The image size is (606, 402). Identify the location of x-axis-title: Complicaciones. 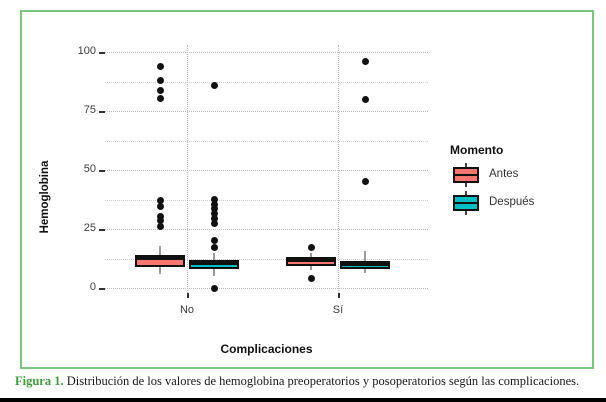
(266, 349).